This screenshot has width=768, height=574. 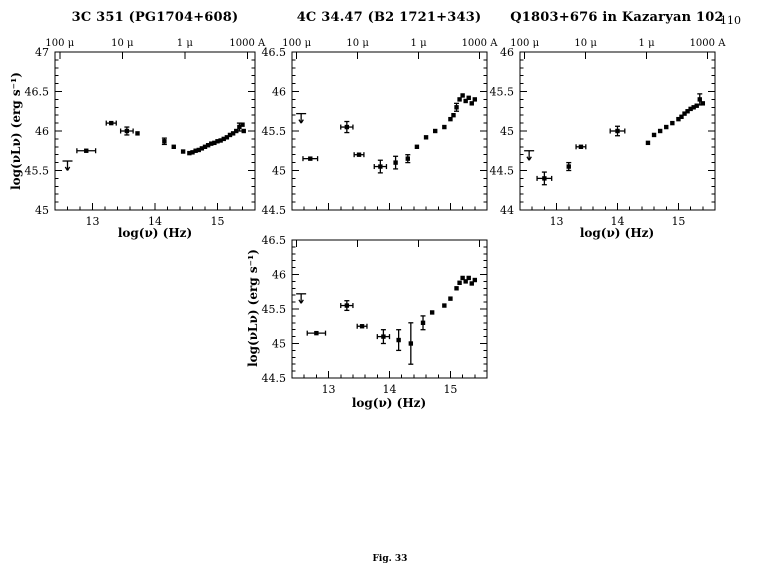 I want to click on wavelength-label: 100 μ, so click(x=524, y=43).